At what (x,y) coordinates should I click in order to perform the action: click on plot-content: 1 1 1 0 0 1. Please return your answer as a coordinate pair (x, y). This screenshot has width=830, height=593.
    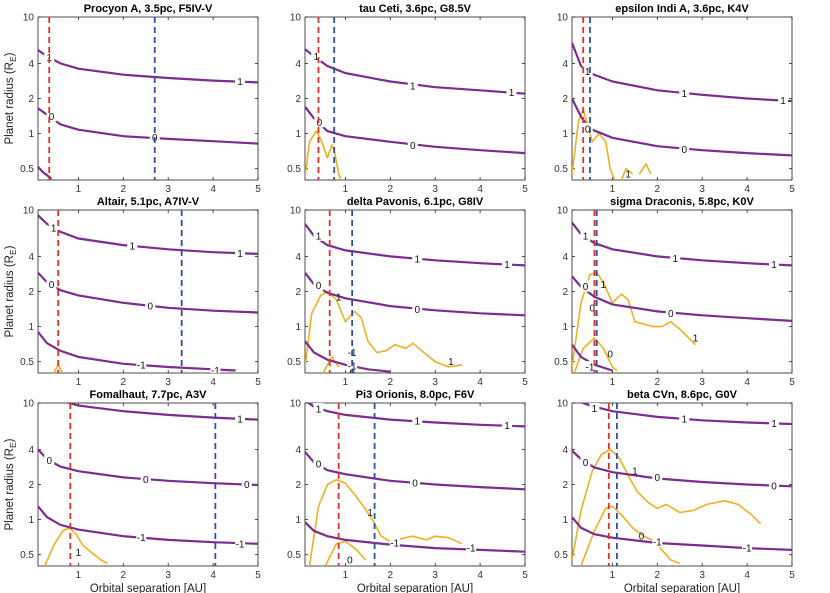
    Looking at the image, I should click on (682, 98).